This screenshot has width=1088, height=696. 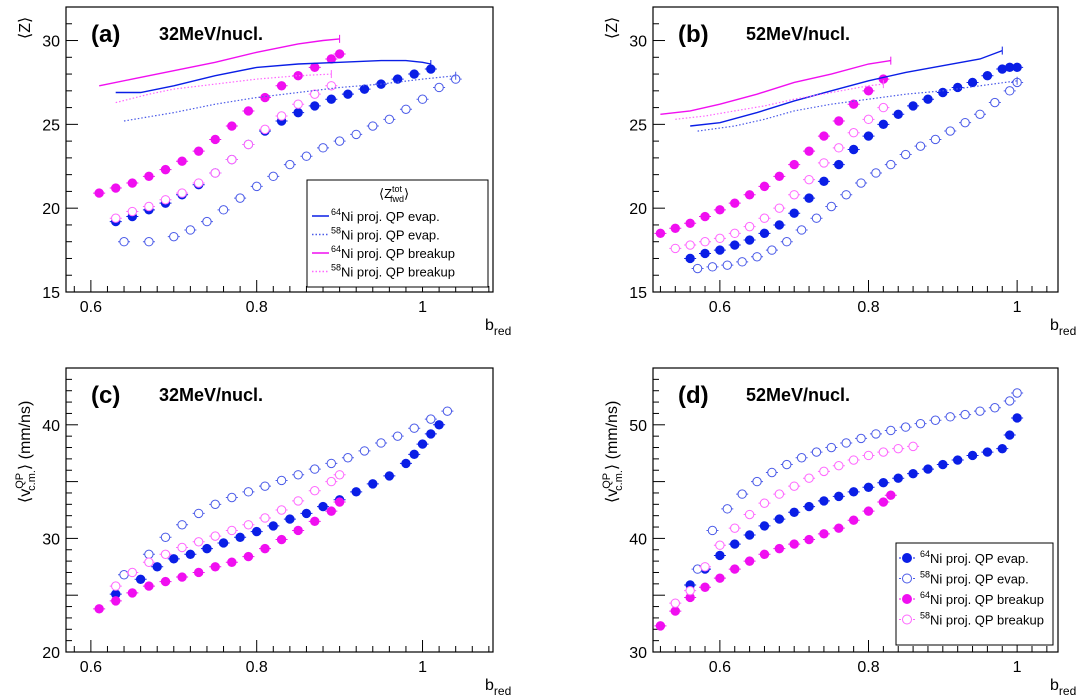 I want to click on series-ni64b-line-solid, so click(x=220, y=60).